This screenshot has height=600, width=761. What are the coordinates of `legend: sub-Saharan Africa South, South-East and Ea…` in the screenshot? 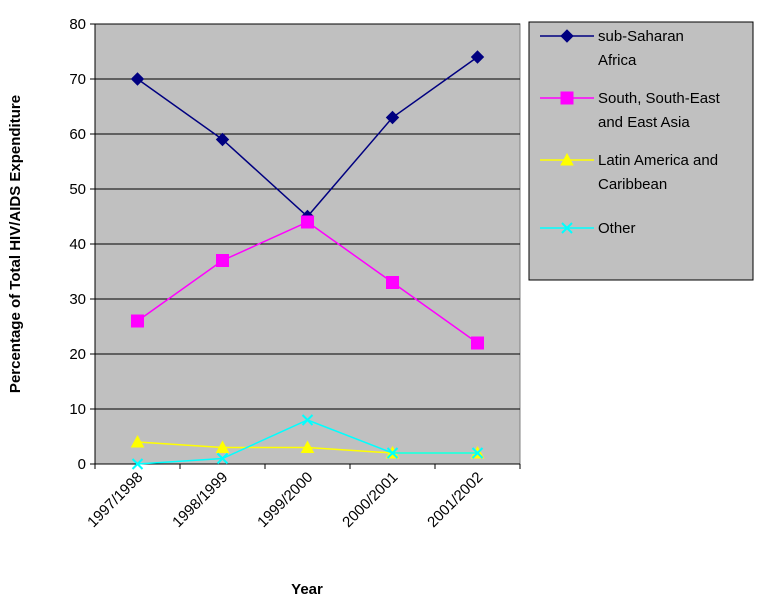 It's located at (641, 151).